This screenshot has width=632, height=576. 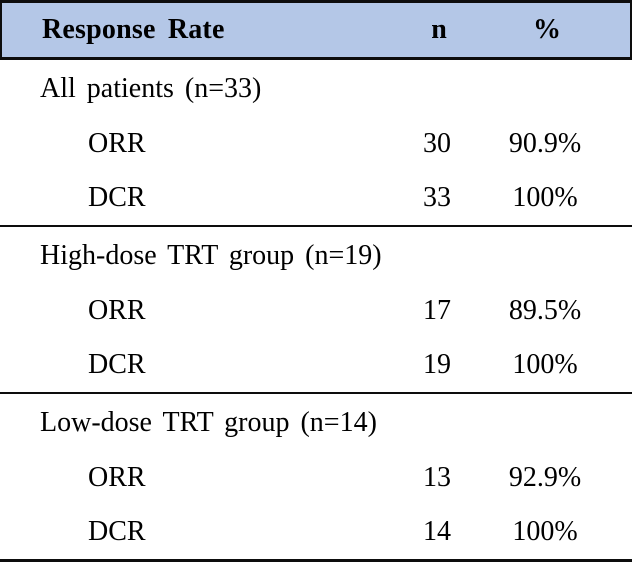 What do you see at coordinates (547, 29) in the screenshot?
I see `header-percent: %` at bounding box center [547, 29].